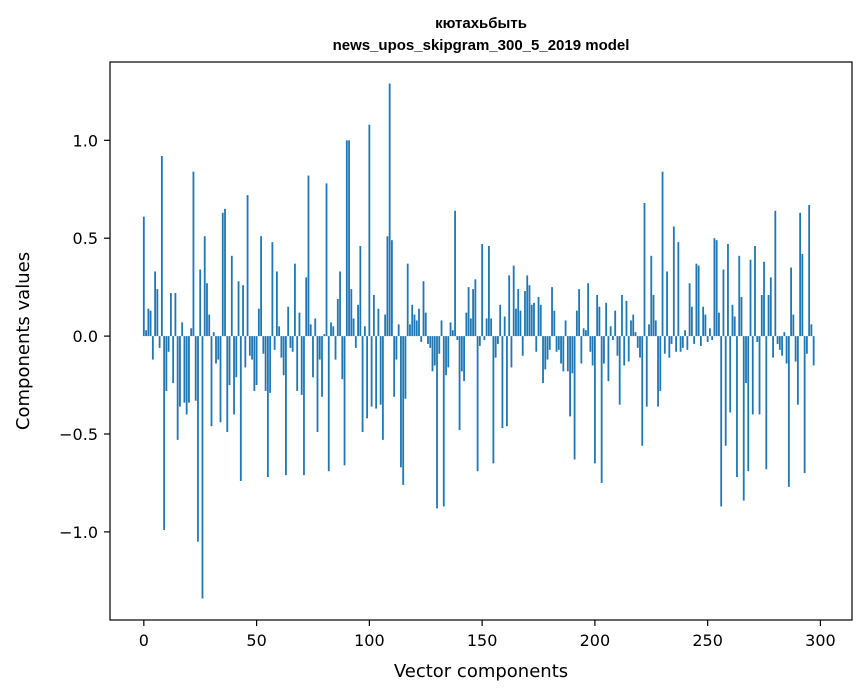 The width and height of the screenshot is (867, 696). I want to click on y-axis-label: Components values, so click(23, 341).